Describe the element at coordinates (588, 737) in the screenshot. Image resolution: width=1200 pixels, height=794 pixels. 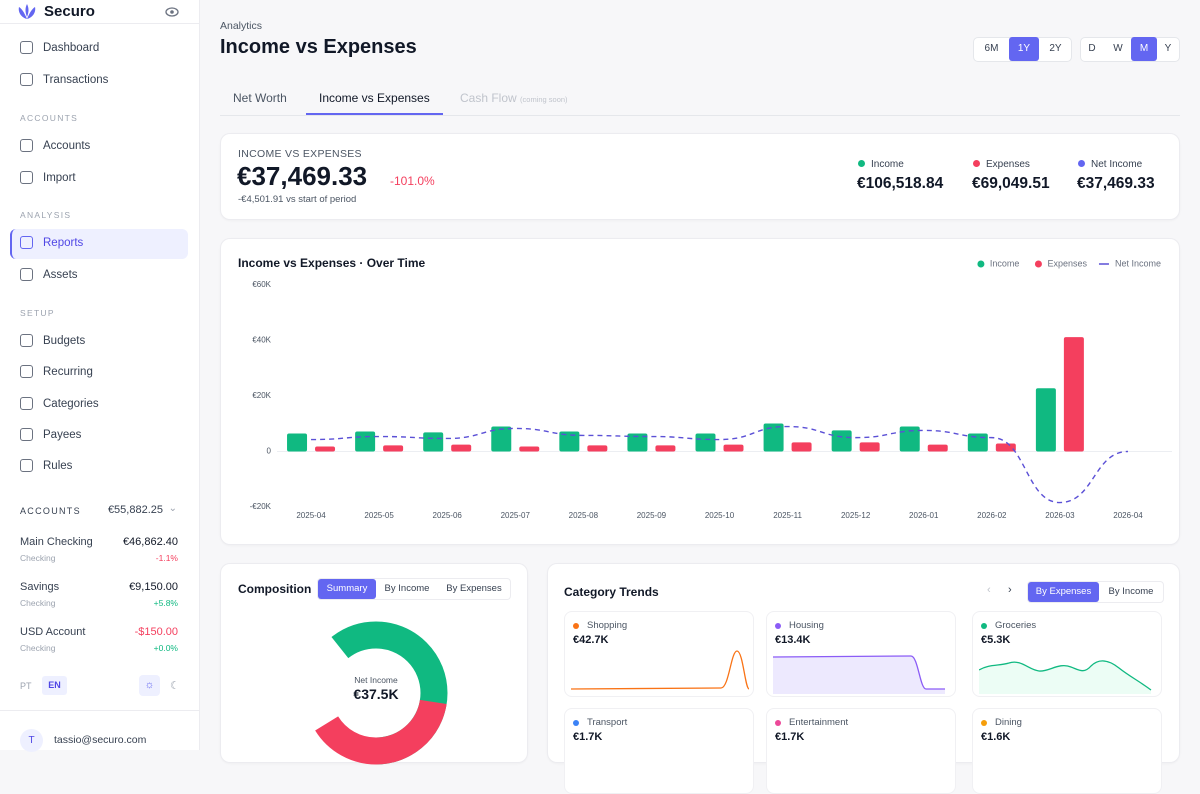
I see `value: €1.7K` at that location.